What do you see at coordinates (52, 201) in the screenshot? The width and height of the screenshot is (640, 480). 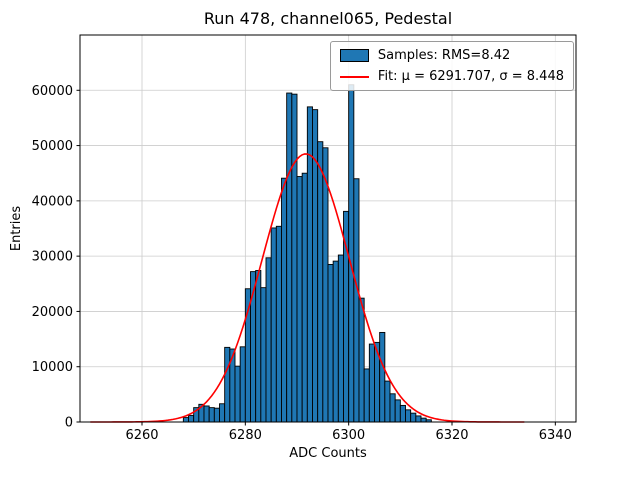 I see `y-tick-label: 40000` at bounding box center [52, 201].